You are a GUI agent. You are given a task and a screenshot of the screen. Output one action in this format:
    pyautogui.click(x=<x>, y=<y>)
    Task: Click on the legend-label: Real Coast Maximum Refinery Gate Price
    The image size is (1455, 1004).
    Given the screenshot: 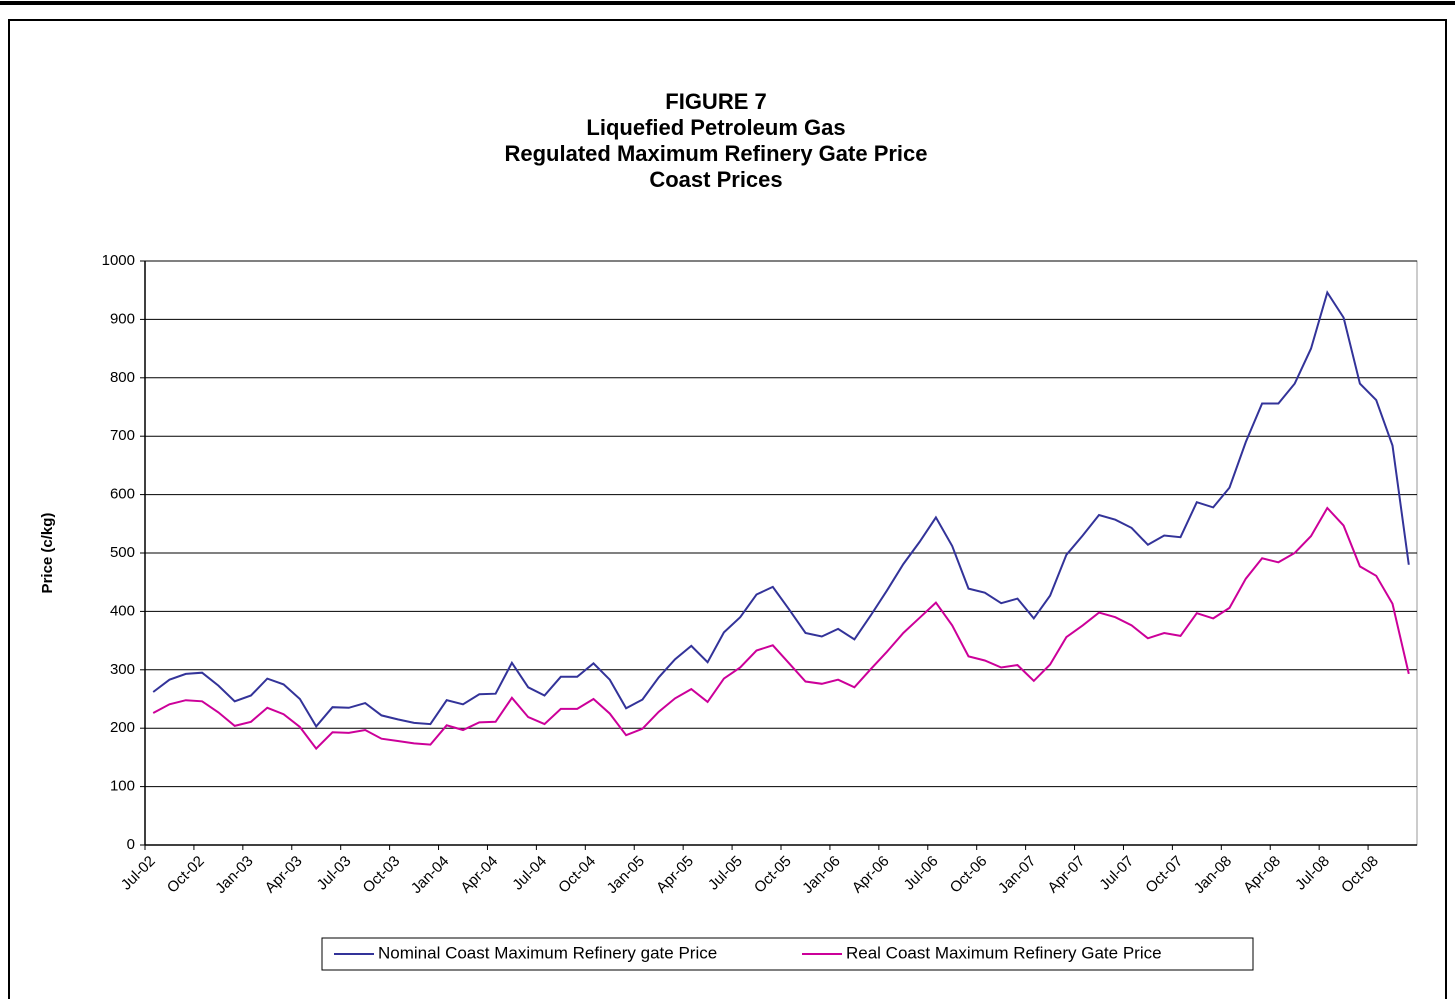 What is the action you would take?
    pyautogui.click(x=1004, y=952)
    